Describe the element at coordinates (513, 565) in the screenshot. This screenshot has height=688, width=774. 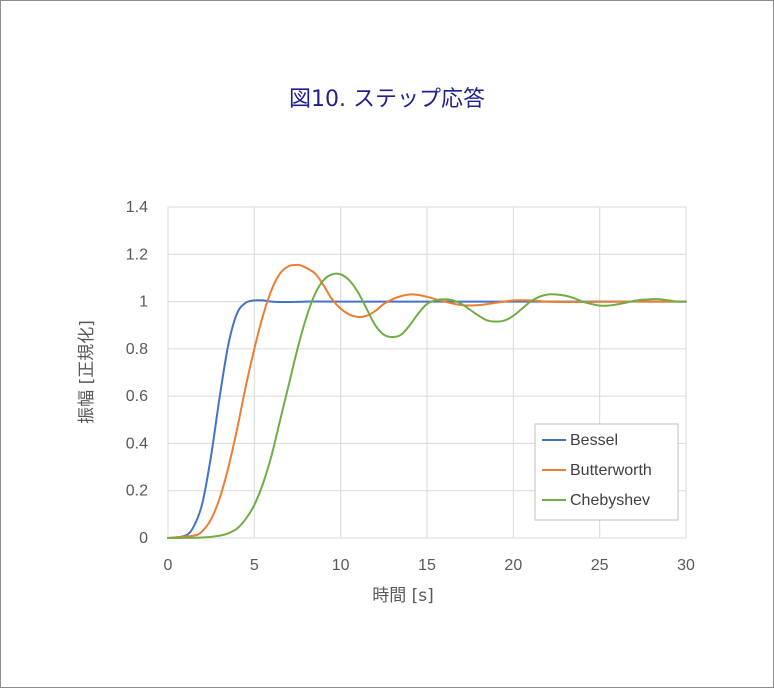
I see `x-tick-label: 20` at that location.